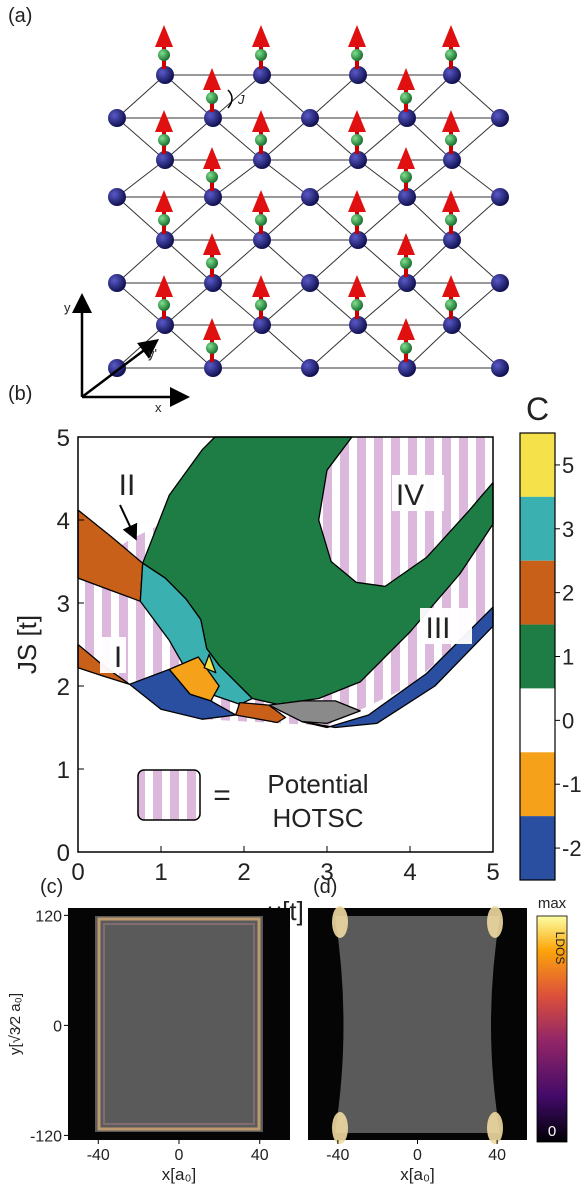 The image size is (585, 1195). I want to click on ldos-bulk, so click(179, 1024).